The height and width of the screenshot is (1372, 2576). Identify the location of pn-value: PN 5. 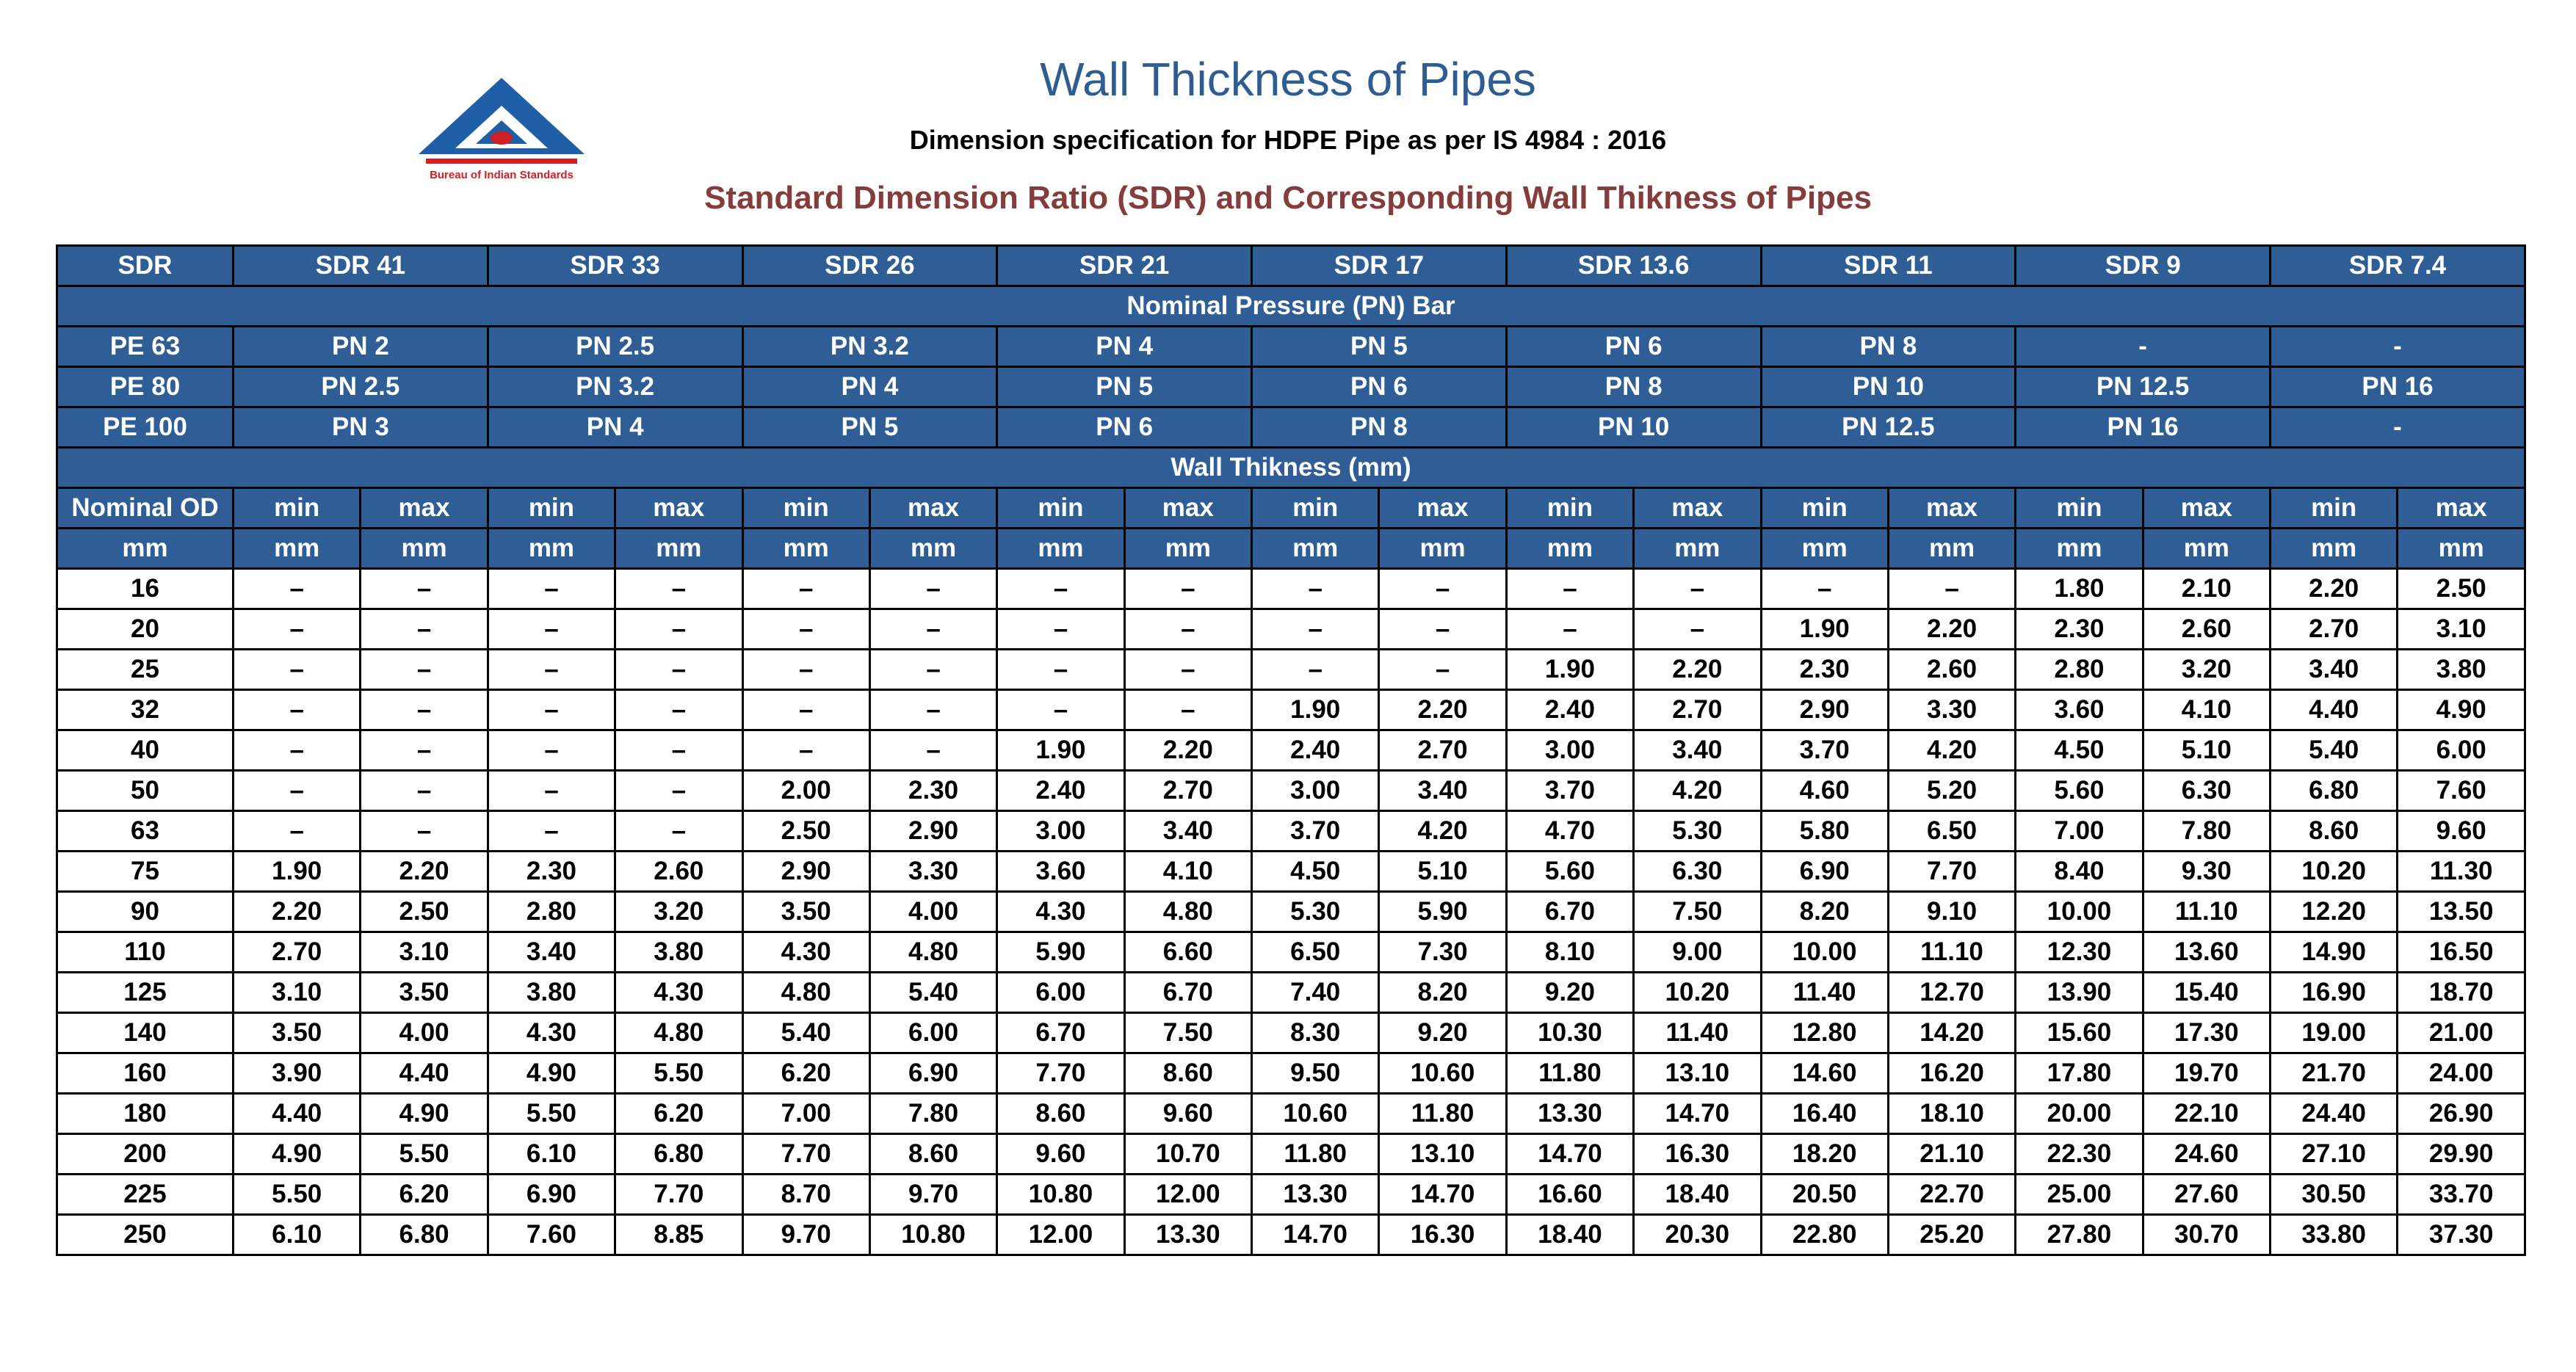
(1124, 387).